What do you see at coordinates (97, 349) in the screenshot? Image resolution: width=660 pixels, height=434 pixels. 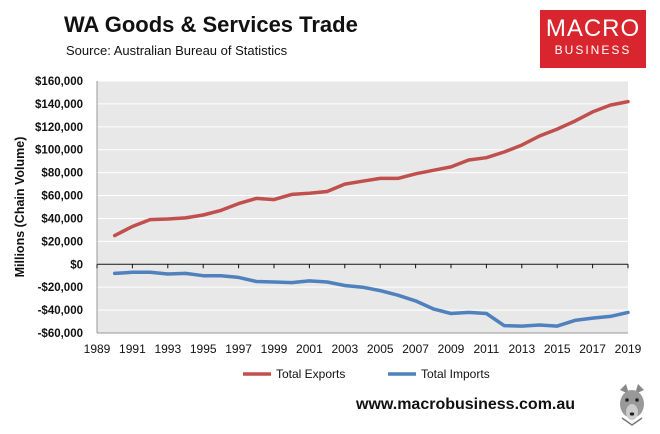 I see `x-tick-label: 1989` at bounding box center [97, 349].